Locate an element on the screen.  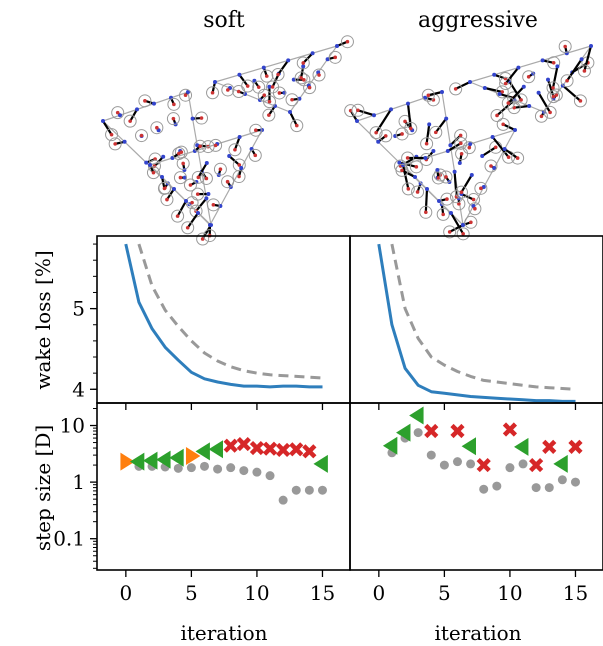
farm-boundary is located at coordinates (276, 78).